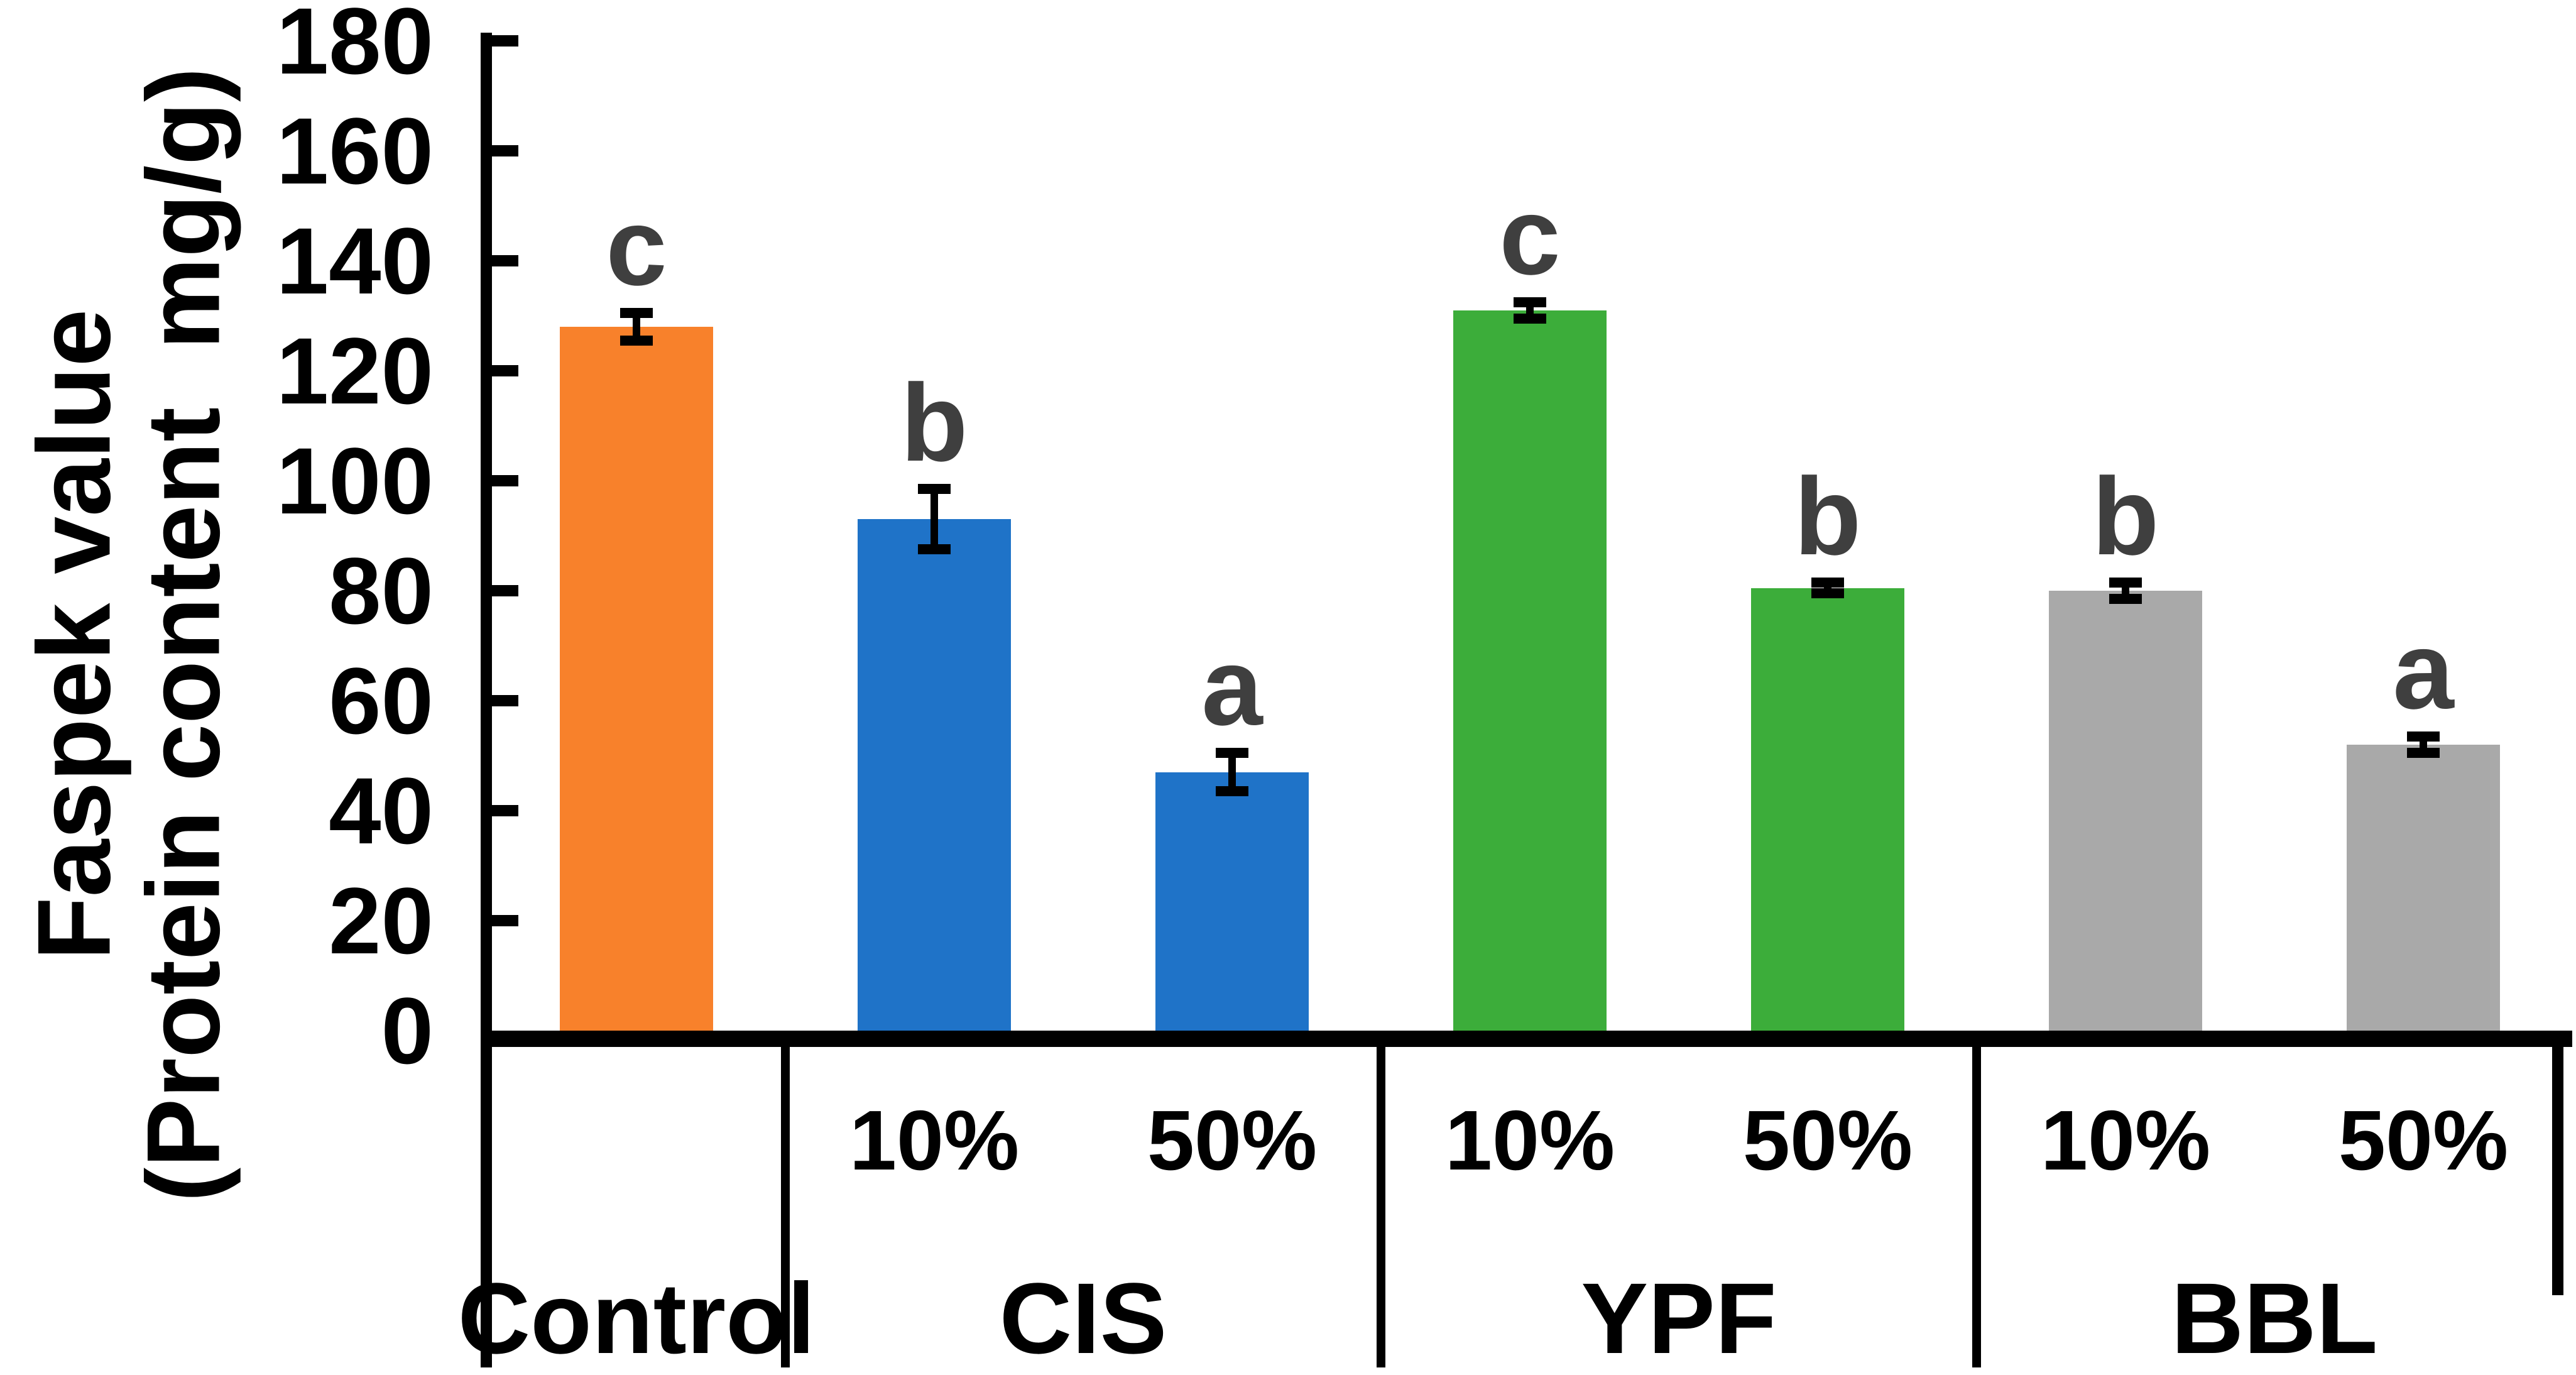 The width and height of the screenshot is (2576, 1375). I want to click on y-tick-label: 100, so click(355, 481).